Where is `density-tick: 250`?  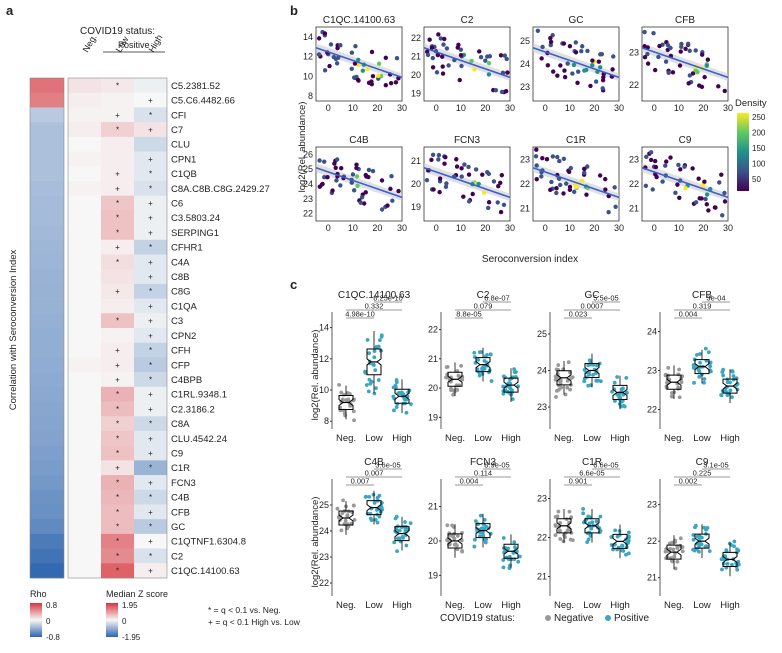 density-tick: 250 is located at coordinates (759, 117).